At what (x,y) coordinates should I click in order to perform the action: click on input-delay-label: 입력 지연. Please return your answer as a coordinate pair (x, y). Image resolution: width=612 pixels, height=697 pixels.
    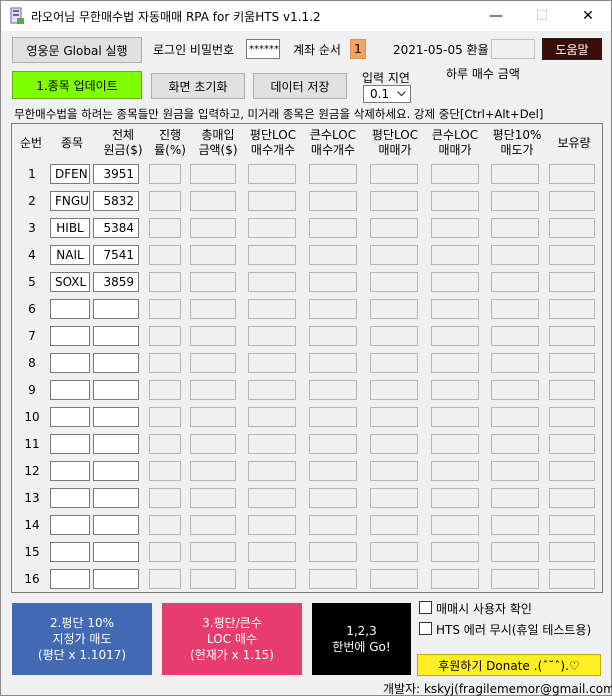
    Looking at the image, I should click on (386, 78).